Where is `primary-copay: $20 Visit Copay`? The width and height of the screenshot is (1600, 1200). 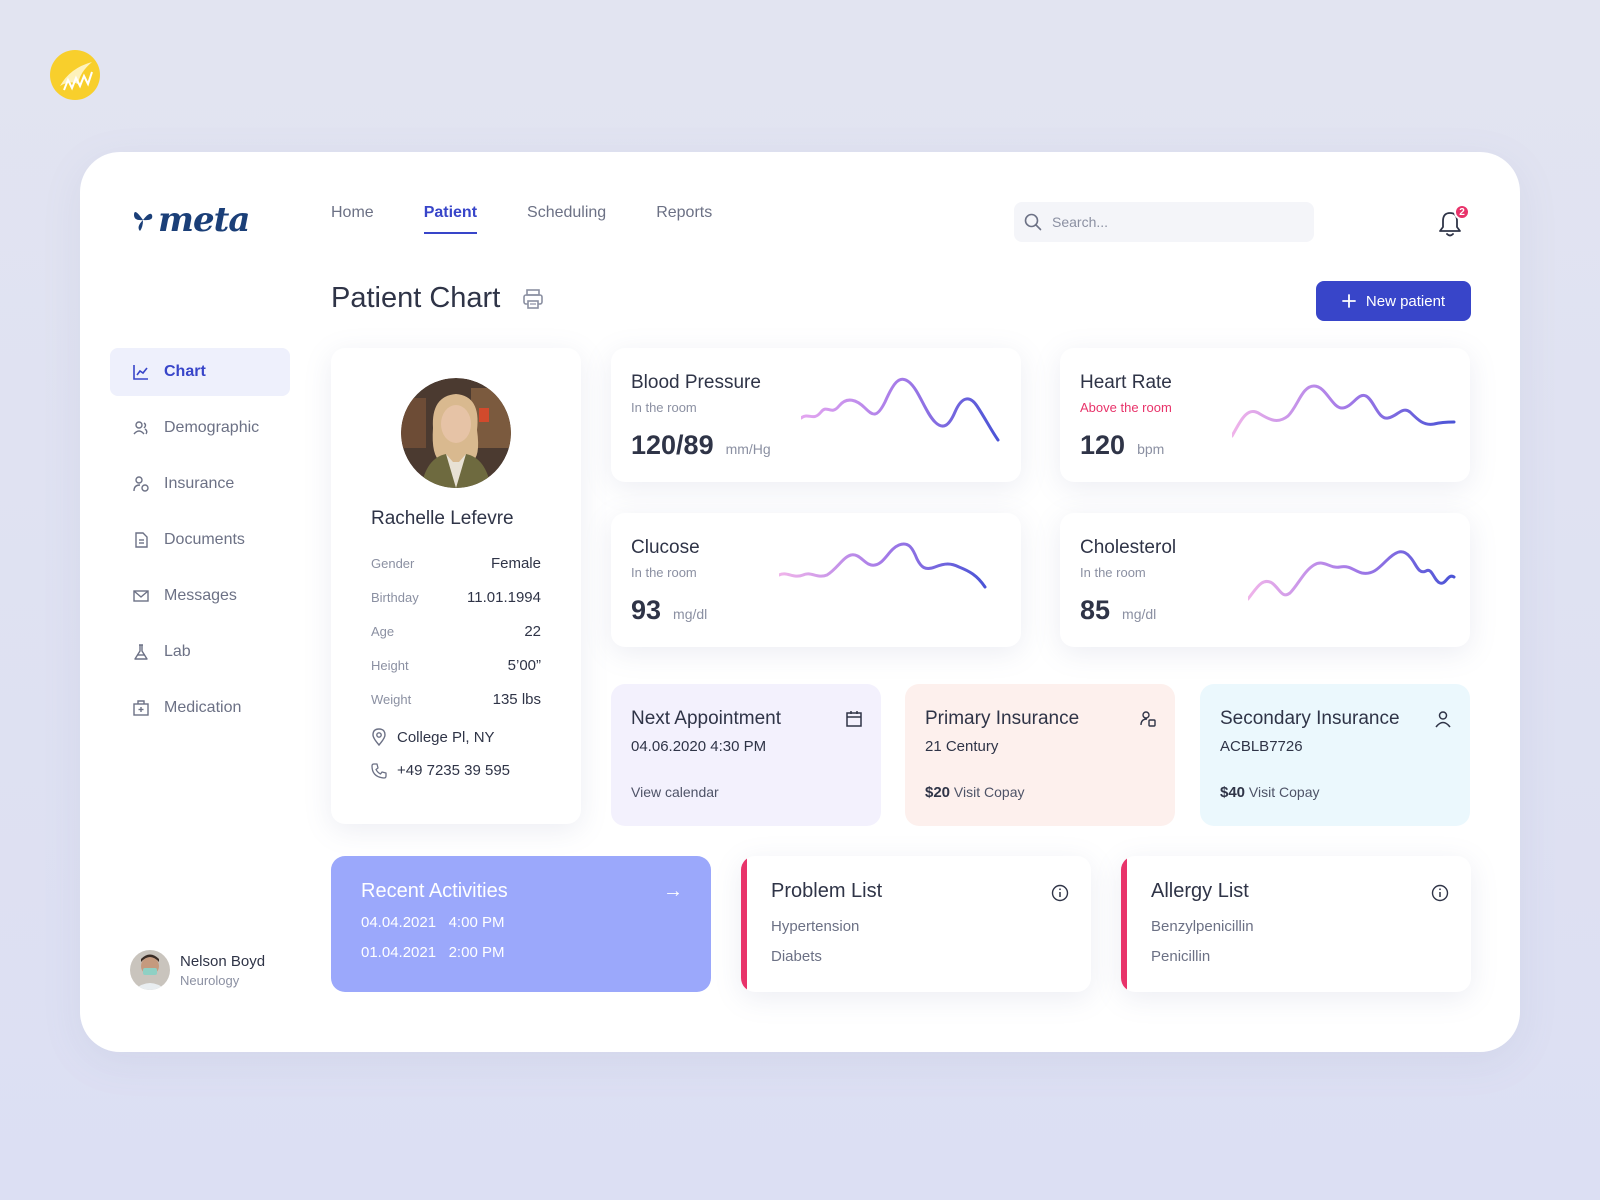
primary-copay: $20 Visit Copay is located at coordinates (974, 792).